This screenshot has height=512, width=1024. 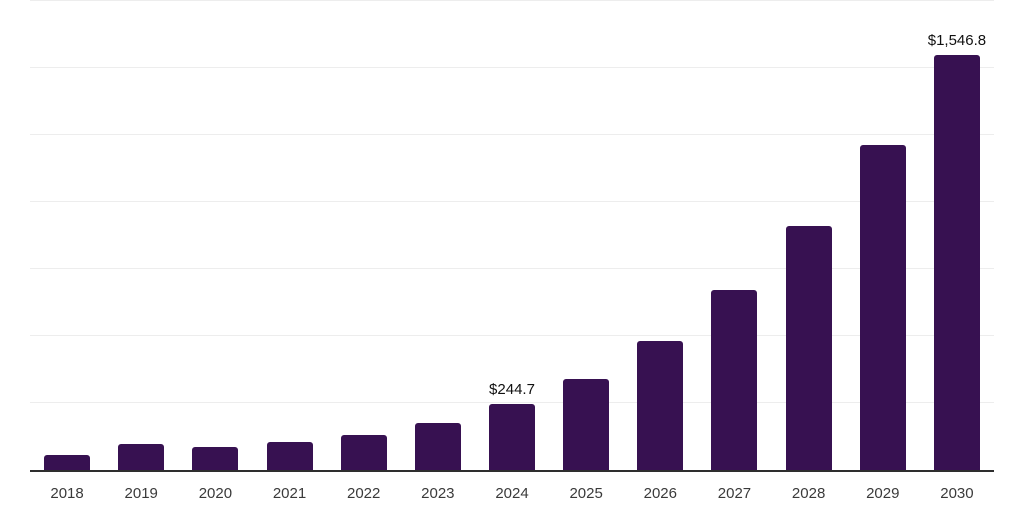 I want to click on bar-2019, so click(x=141, y=457).